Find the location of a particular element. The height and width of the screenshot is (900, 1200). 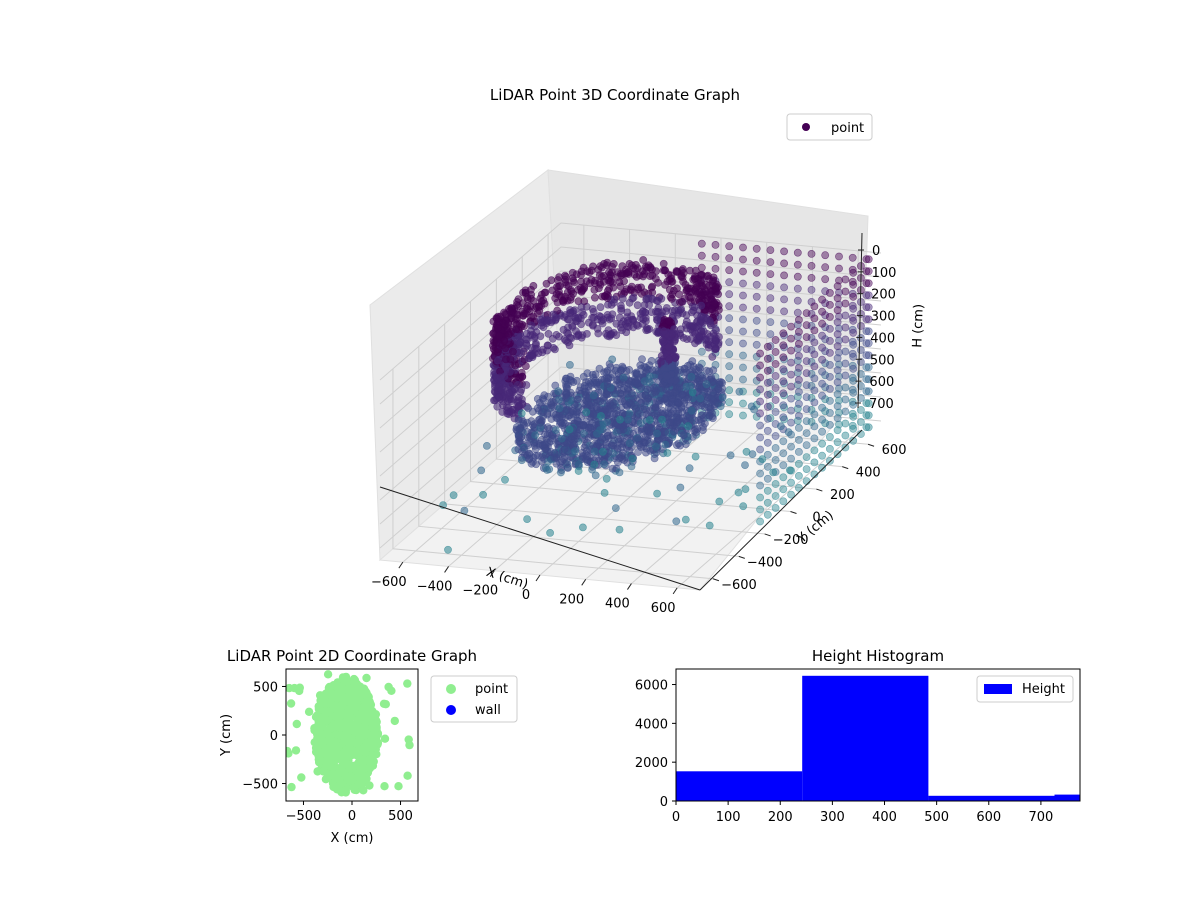

histogram-x-tick-label: 500 is located at coordinates (936, 817).